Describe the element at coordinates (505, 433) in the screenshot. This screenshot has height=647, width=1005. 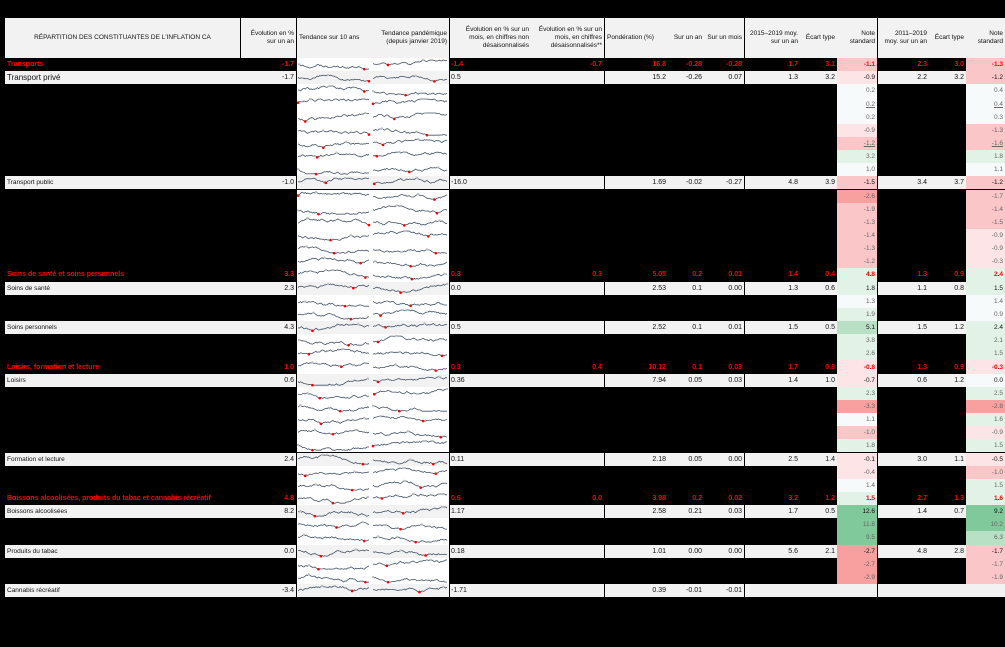
I see `sub-row: -1.0 -0.9` at that location.